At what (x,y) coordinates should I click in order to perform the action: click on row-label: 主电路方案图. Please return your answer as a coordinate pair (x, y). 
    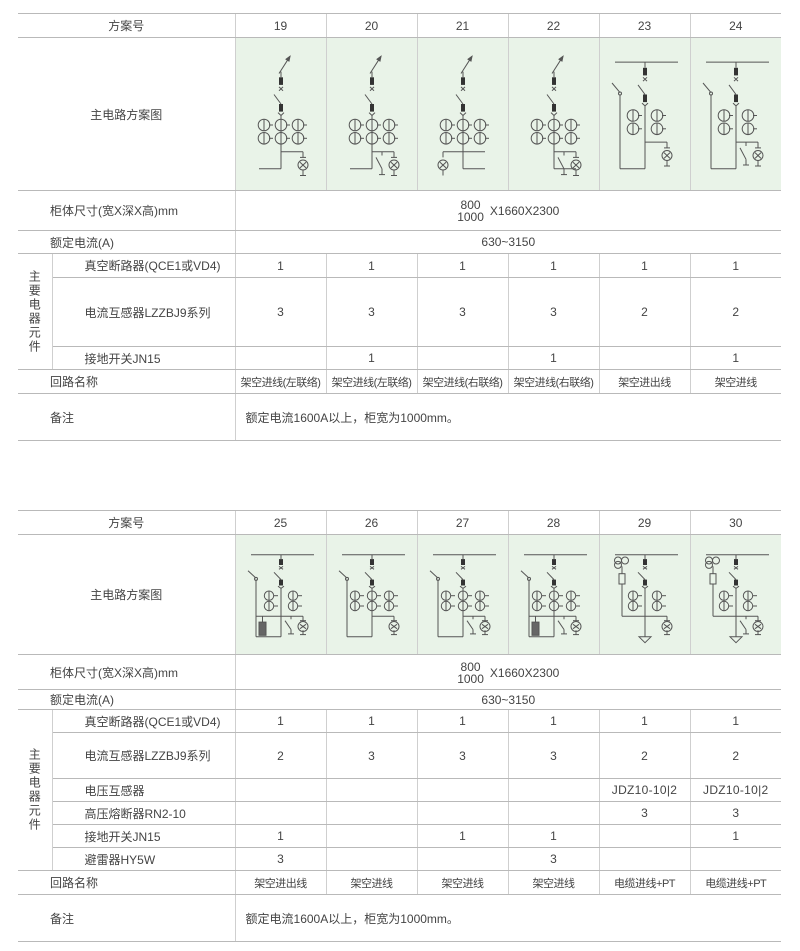
    Looking at the image, I should click on (127, 594).